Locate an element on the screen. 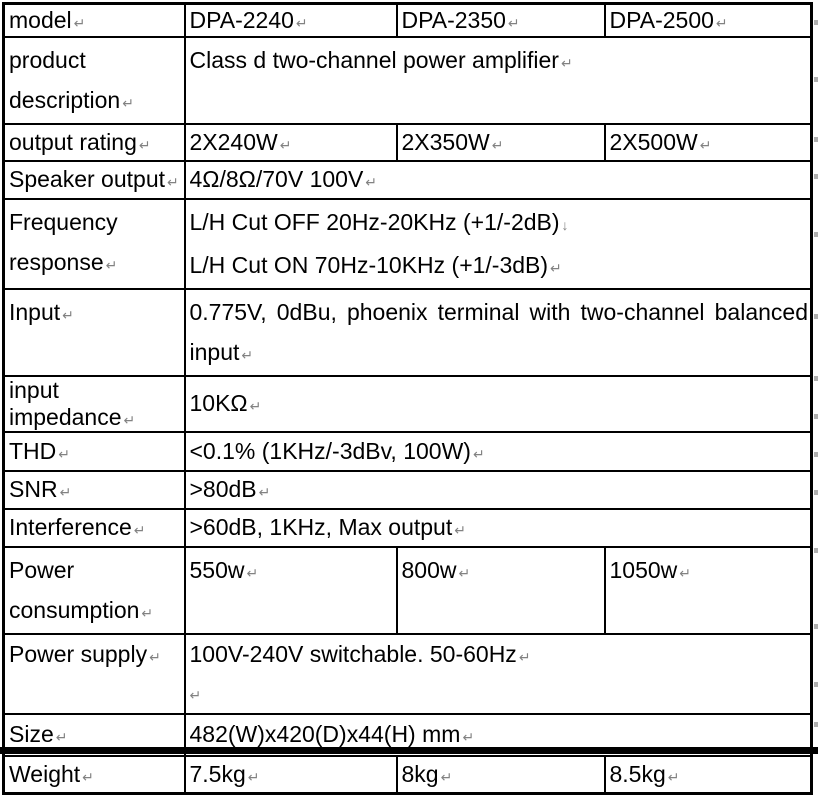 The image size is (818, 795). label-line-2: response ↵ is located at coordinates (95, 263).